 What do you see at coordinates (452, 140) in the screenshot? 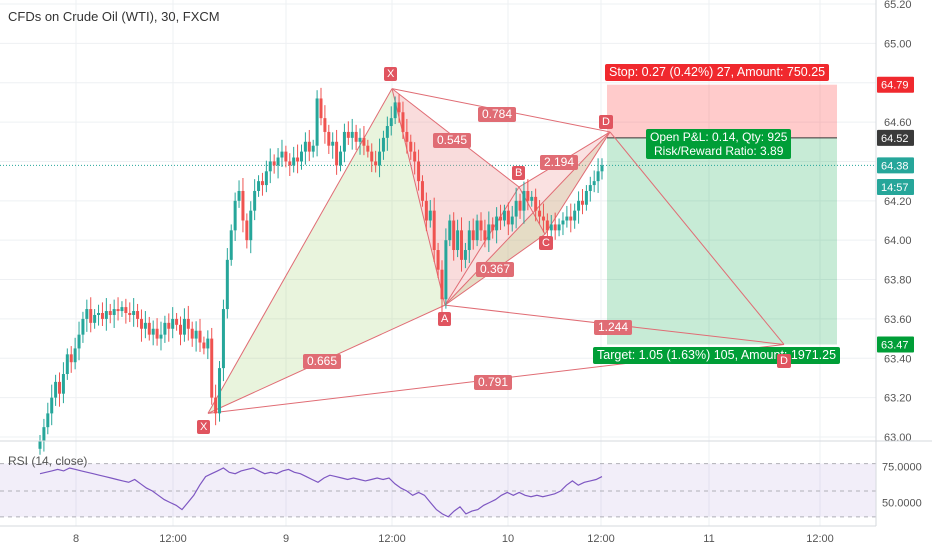
I see `ratio-xb: 0.545` at bounding box center [452, 140].